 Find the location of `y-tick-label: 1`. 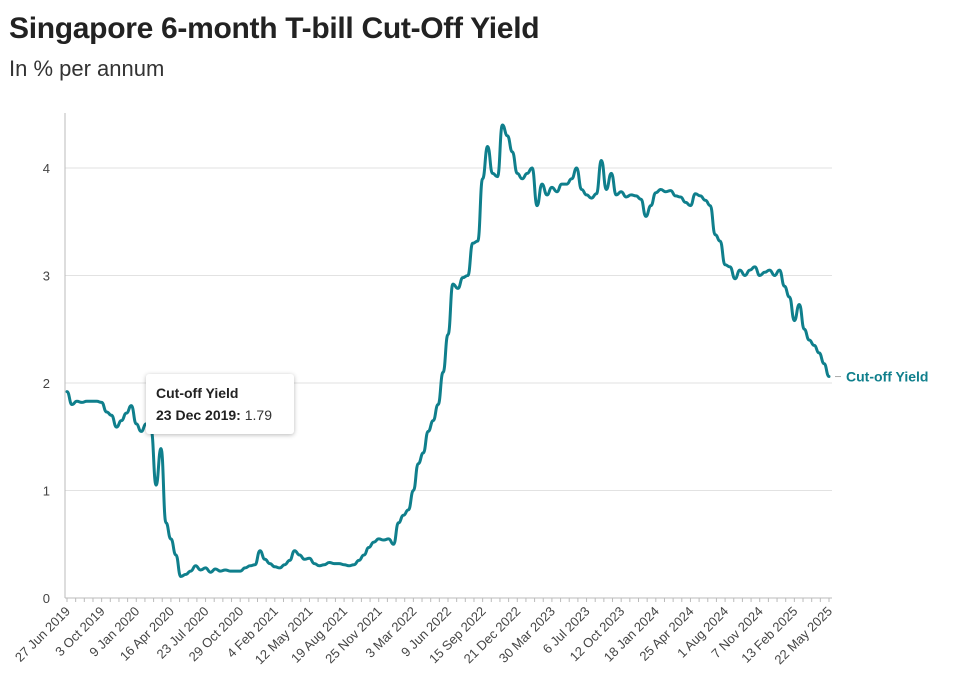

y-tick-label: 1 is located at coordinates (46, 491).